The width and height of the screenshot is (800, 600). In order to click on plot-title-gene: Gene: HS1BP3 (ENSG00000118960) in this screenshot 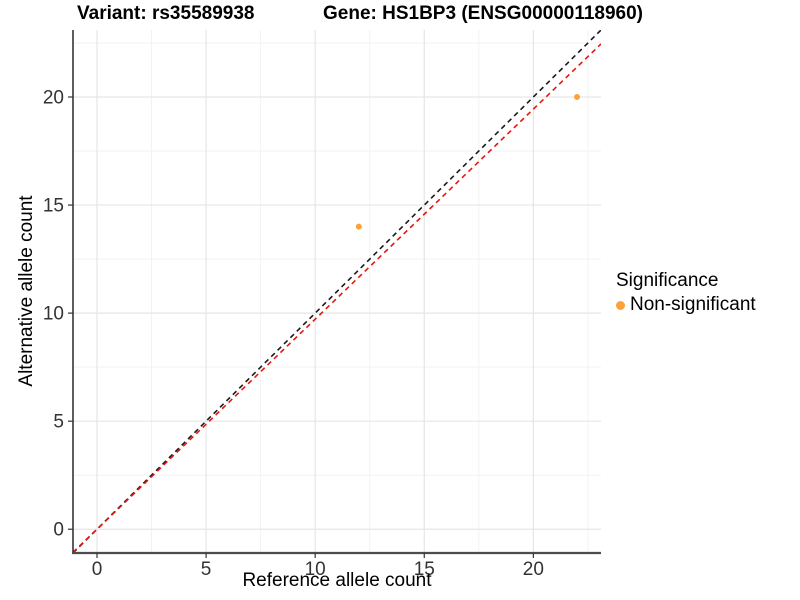, I will do `click(483, 13)`.